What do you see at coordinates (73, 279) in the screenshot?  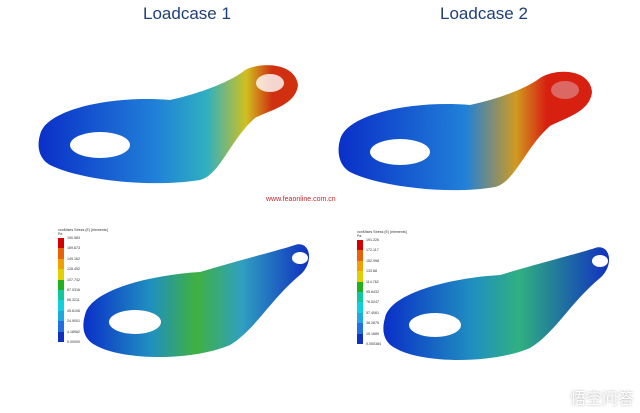 I see `legend-value: 107.742` at bounding box center [73, 279].